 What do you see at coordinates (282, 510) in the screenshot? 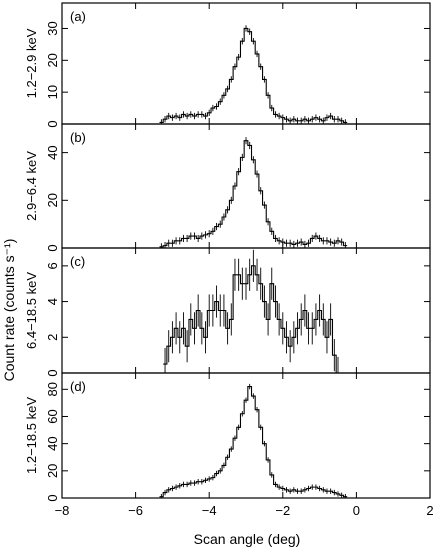
I see `x-tick-label: −2` at bounding box center [282, 510].